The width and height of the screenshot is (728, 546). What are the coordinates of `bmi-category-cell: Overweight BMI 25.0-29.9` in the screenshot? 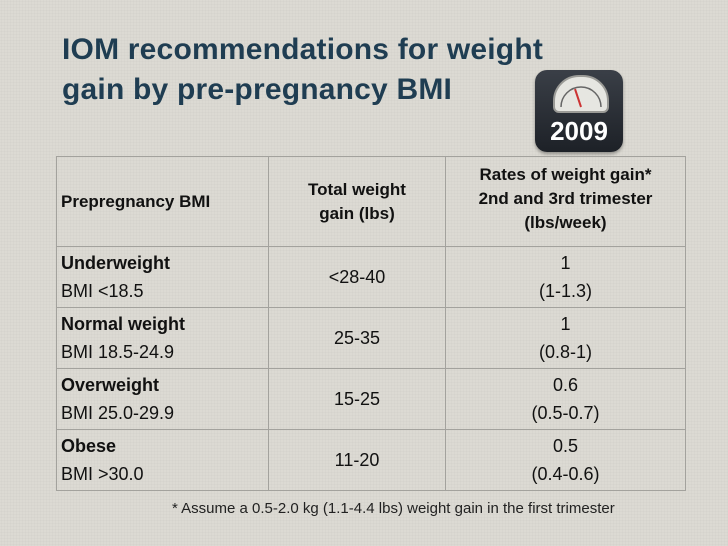 It's located at (162, 399).